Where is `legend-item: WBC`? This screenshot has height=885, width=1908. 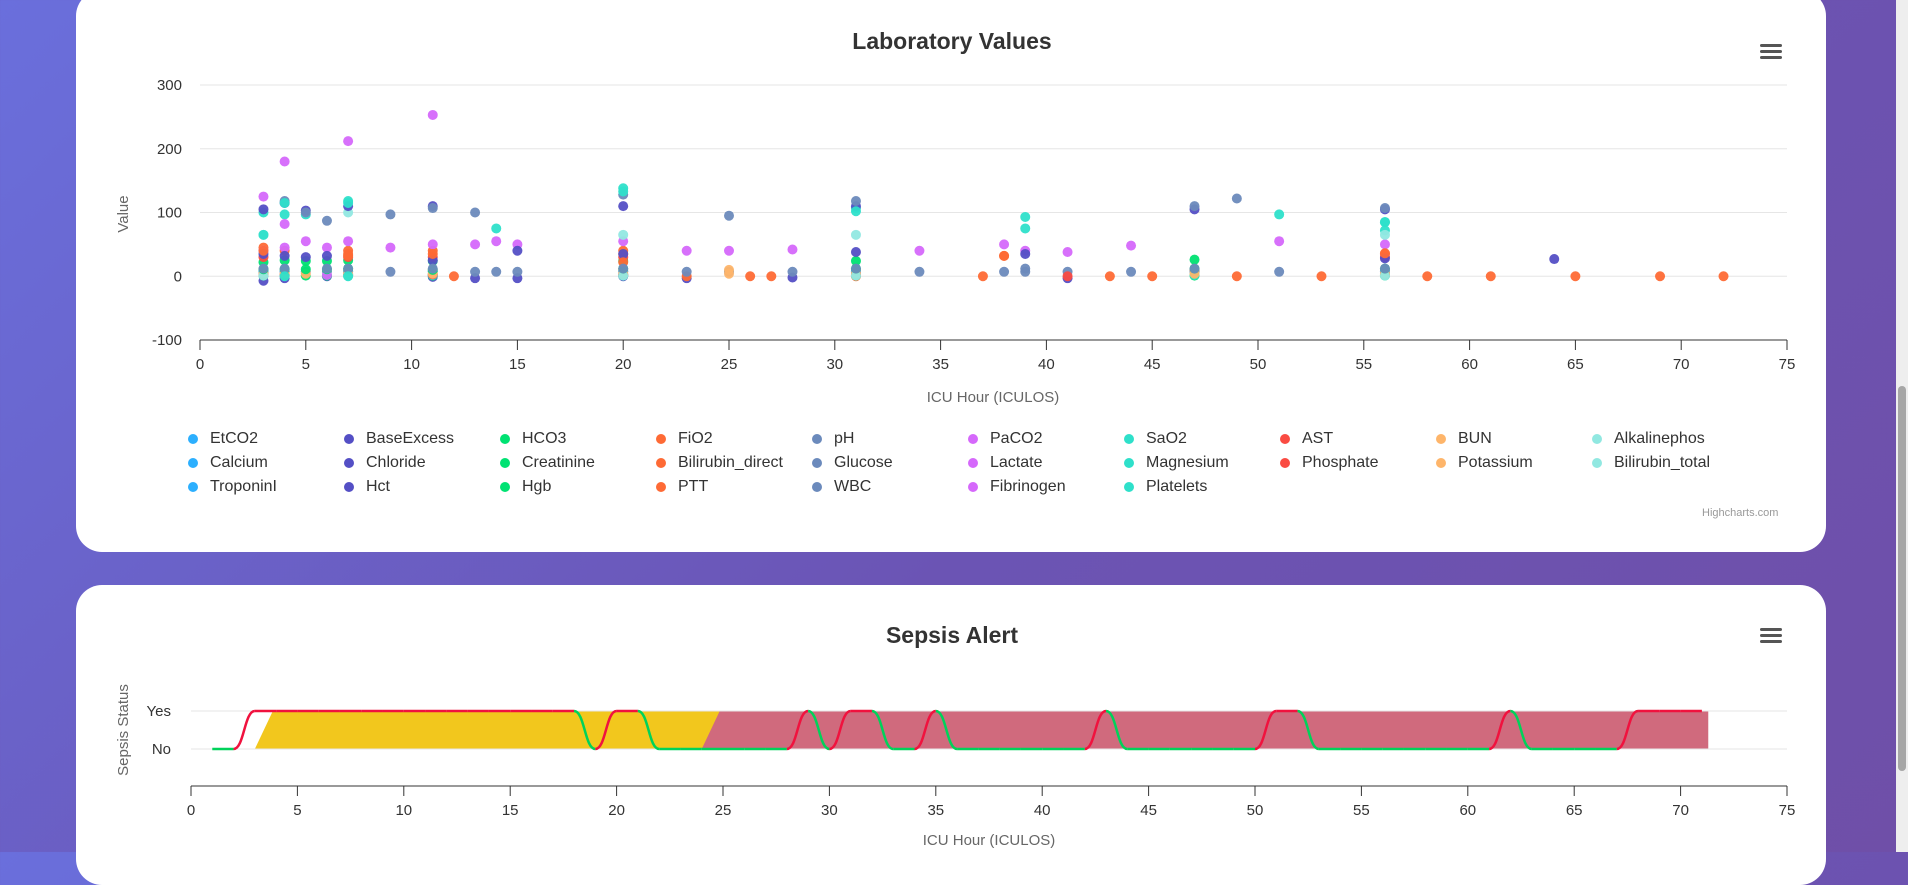 legend-item: WBC is located at coordinates (890, 487).